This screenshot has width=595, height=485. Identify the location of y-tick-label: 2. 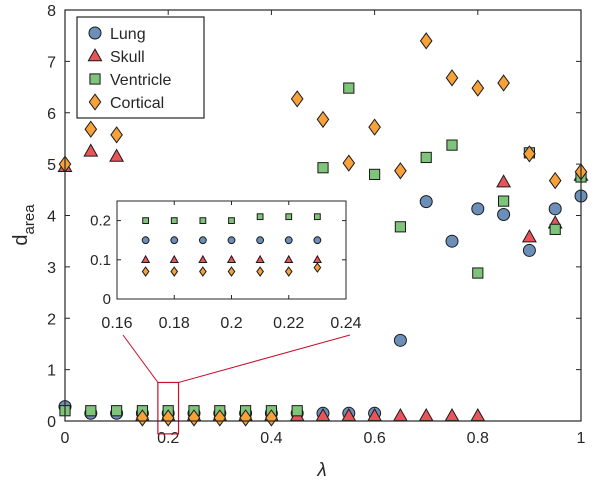
(51, 319).